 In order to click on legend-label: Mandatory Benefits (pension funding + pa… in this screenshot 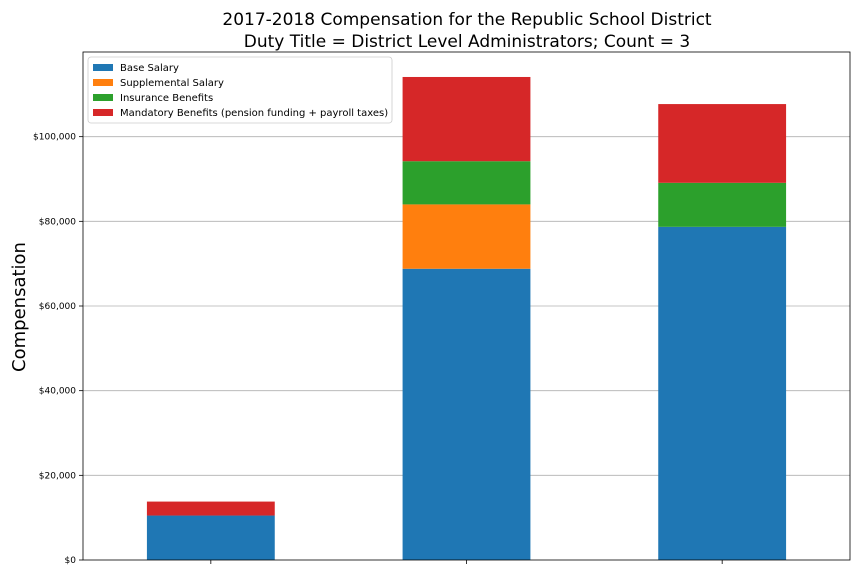, I will do `click(254, 113)`.